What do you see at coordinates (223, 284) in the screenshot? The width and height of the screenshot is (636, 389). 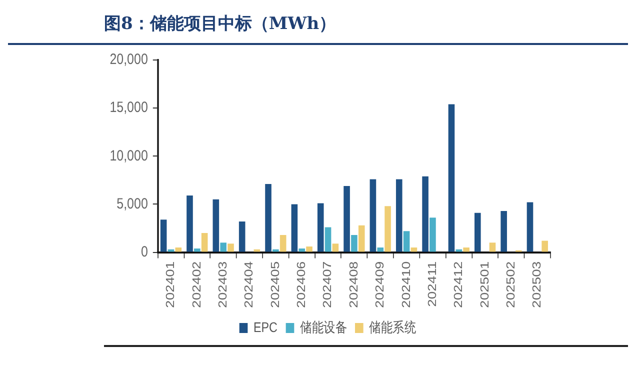 I see `x-tick-label: 202403` at bounding box center [223, 284].